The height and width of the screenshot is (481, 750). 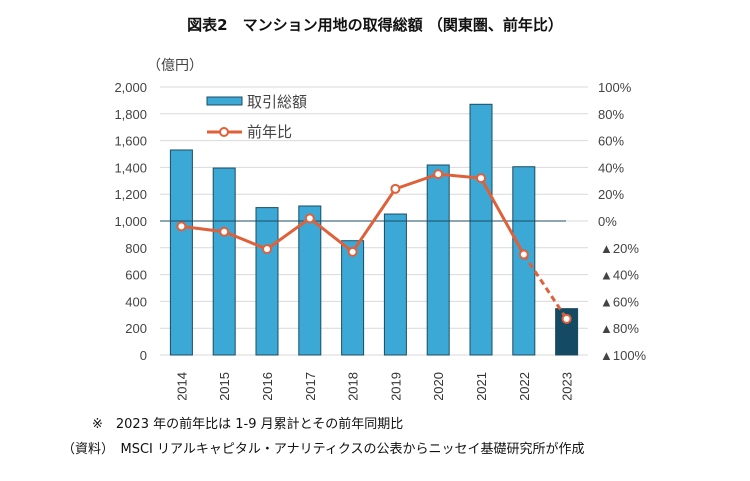 What do you see at coordinates (181, 226) in the screenshot?
I see `yoy-point-2014` at bounding box center [181, 226].